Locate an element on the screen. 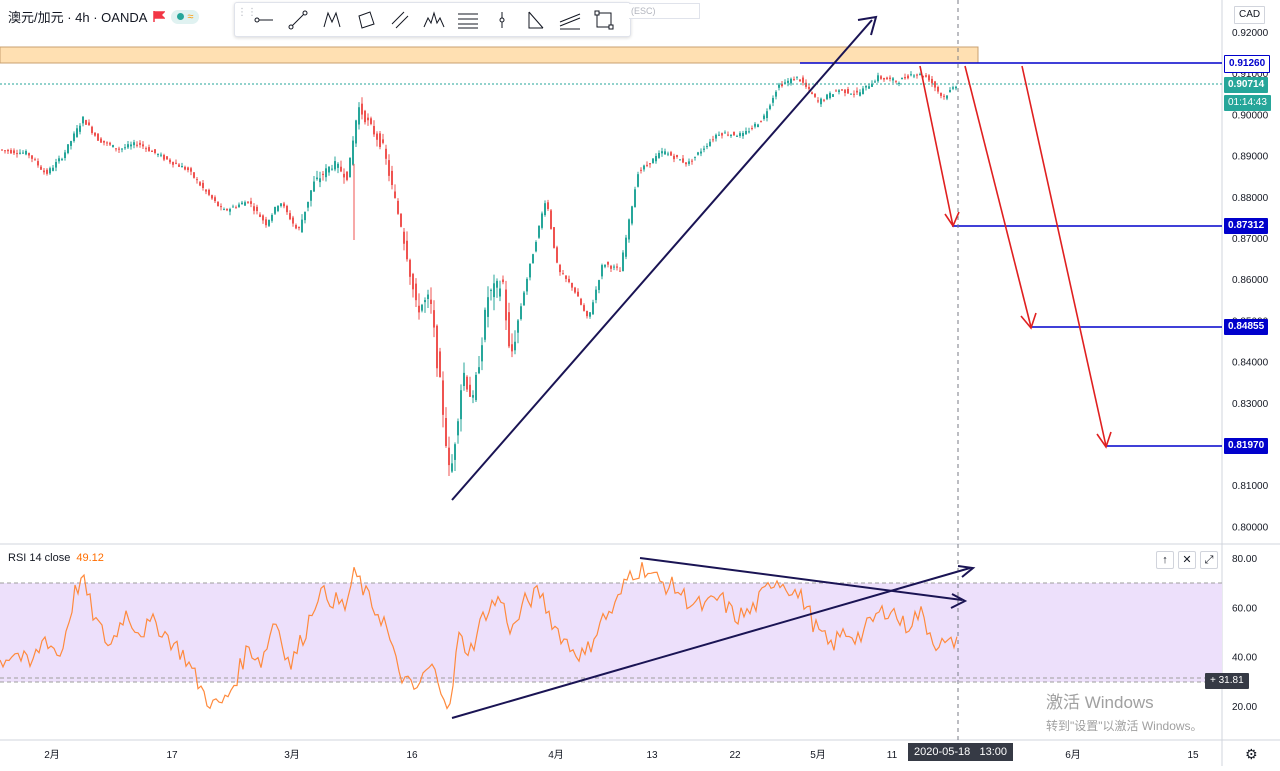  pane-move-up-button: ↑ is located at coordinates (1165, 560).